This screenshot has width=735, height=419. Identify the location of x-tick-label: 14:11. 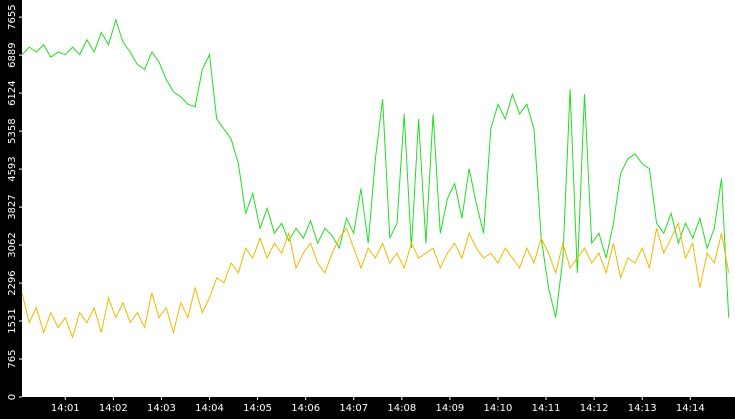
(546, 408).